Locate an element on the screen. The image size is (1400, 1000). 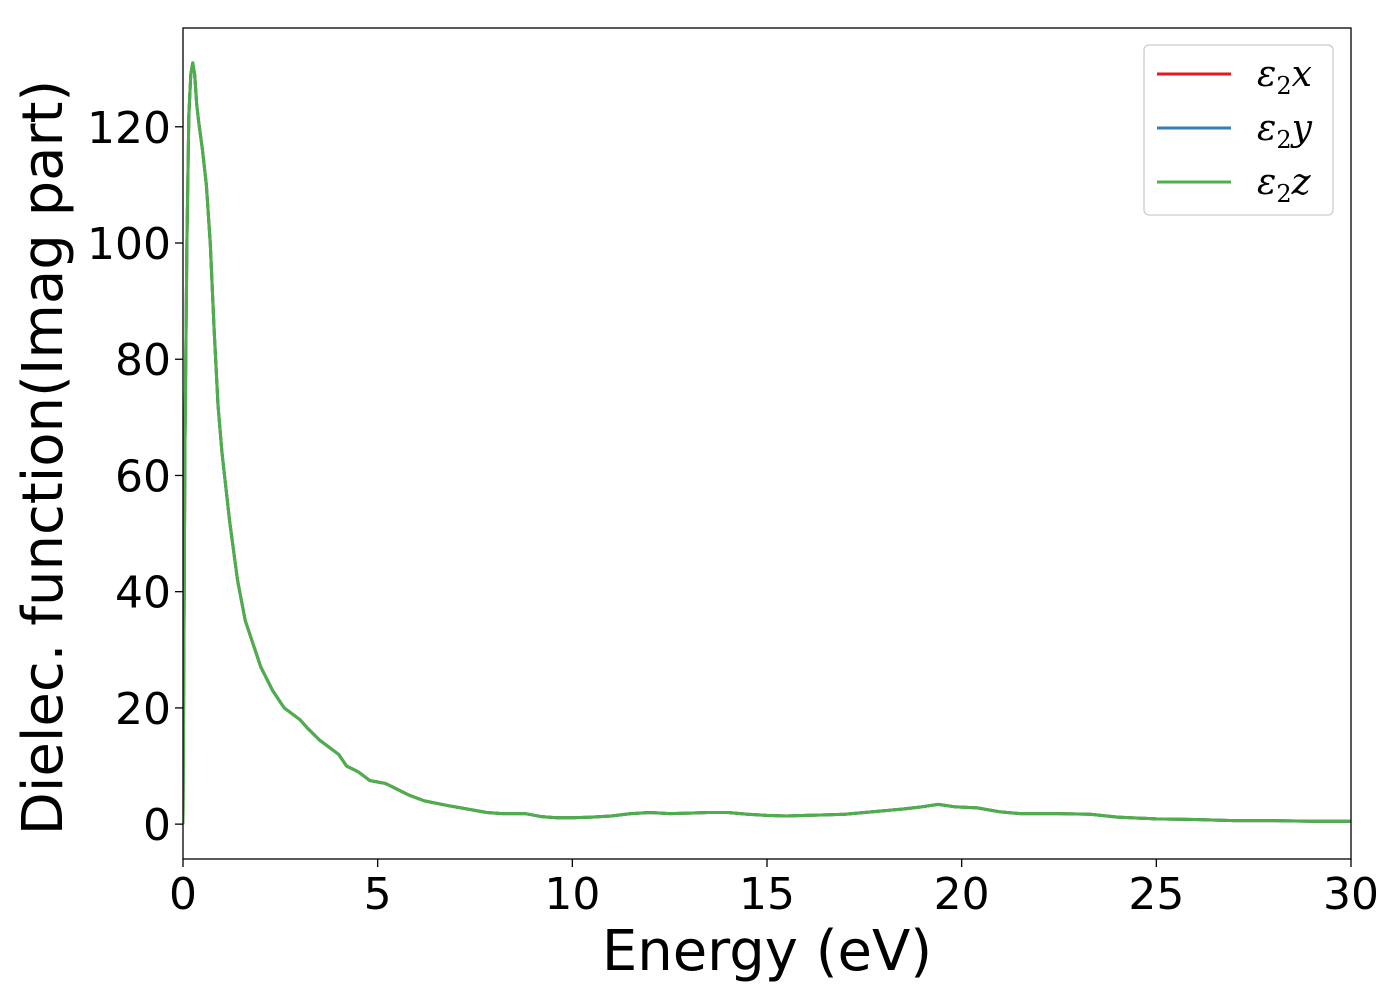
y-tick-label: 20 is located at coordinates (143, 709).